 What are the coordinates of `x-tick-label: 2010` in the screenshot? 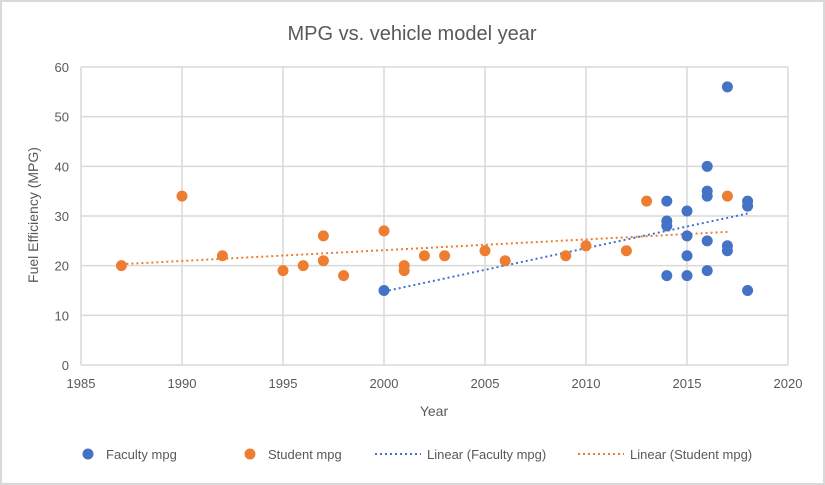 It's located at (586, 383).